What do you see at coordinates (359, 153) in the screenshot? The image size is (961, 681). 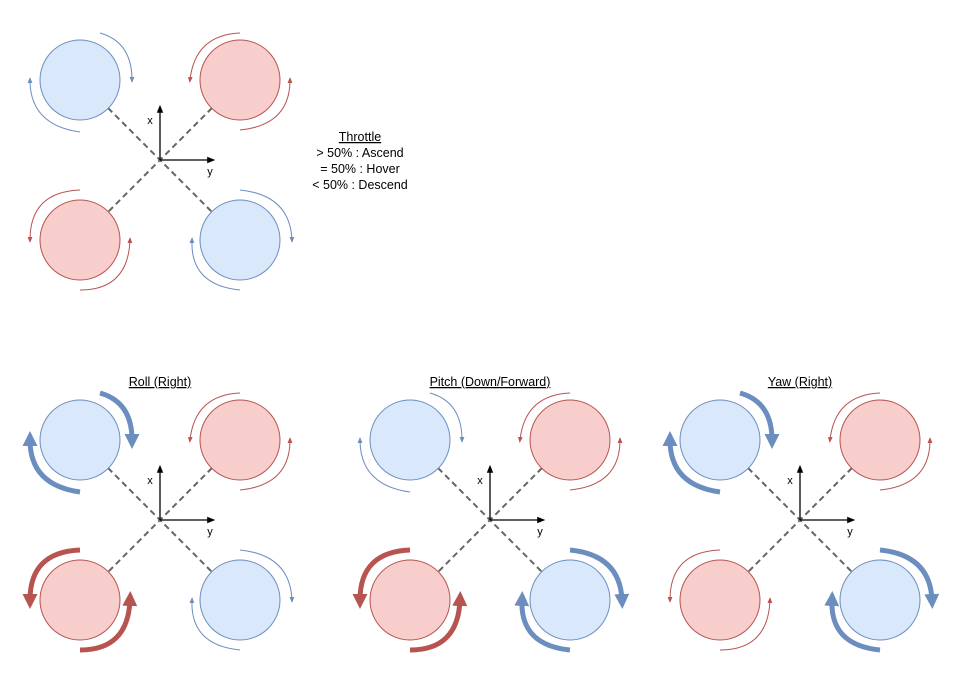 I see `throttle-line: > 50% : Ascend` at bounding box center [359, 153].